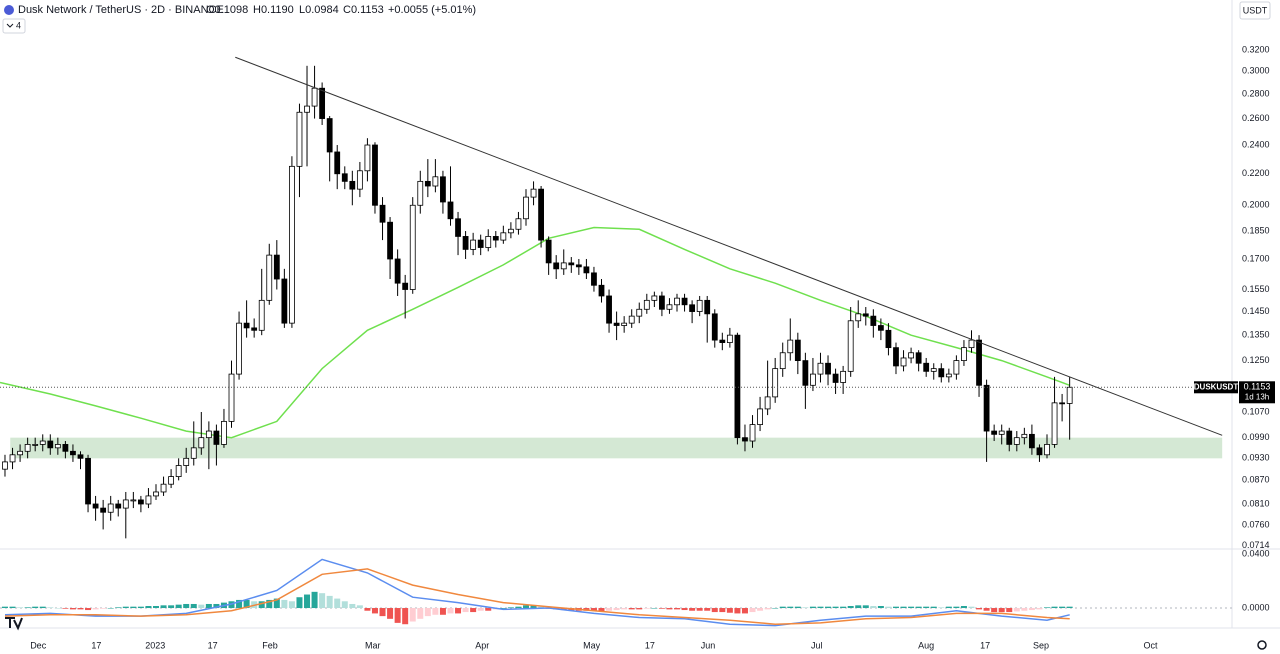 This screenshot has height=654, width=1280. Describe the element at coordinates (1256, 545) in the screenshot. I see `y-tick-label: 0.0714` at that location.